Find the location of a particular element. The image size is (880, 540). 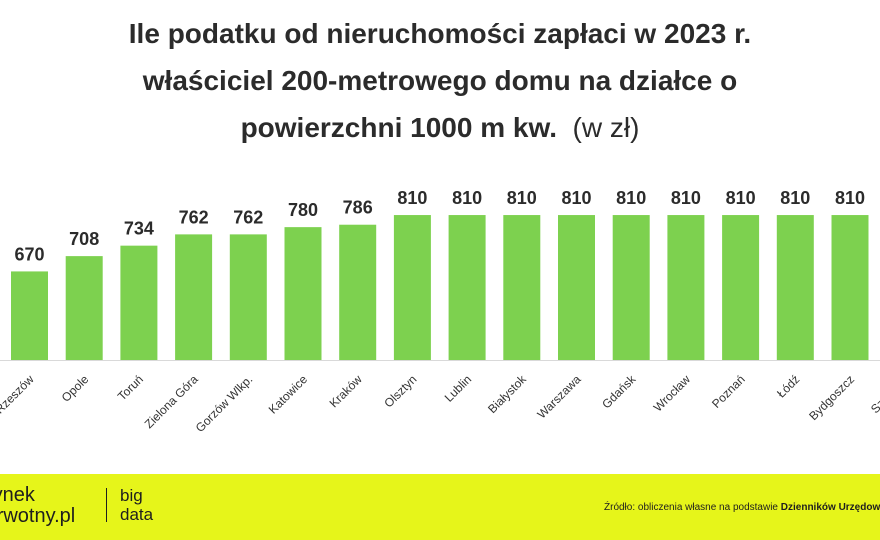

x-tick-label: Łódź is located at coordinates (788, 386).